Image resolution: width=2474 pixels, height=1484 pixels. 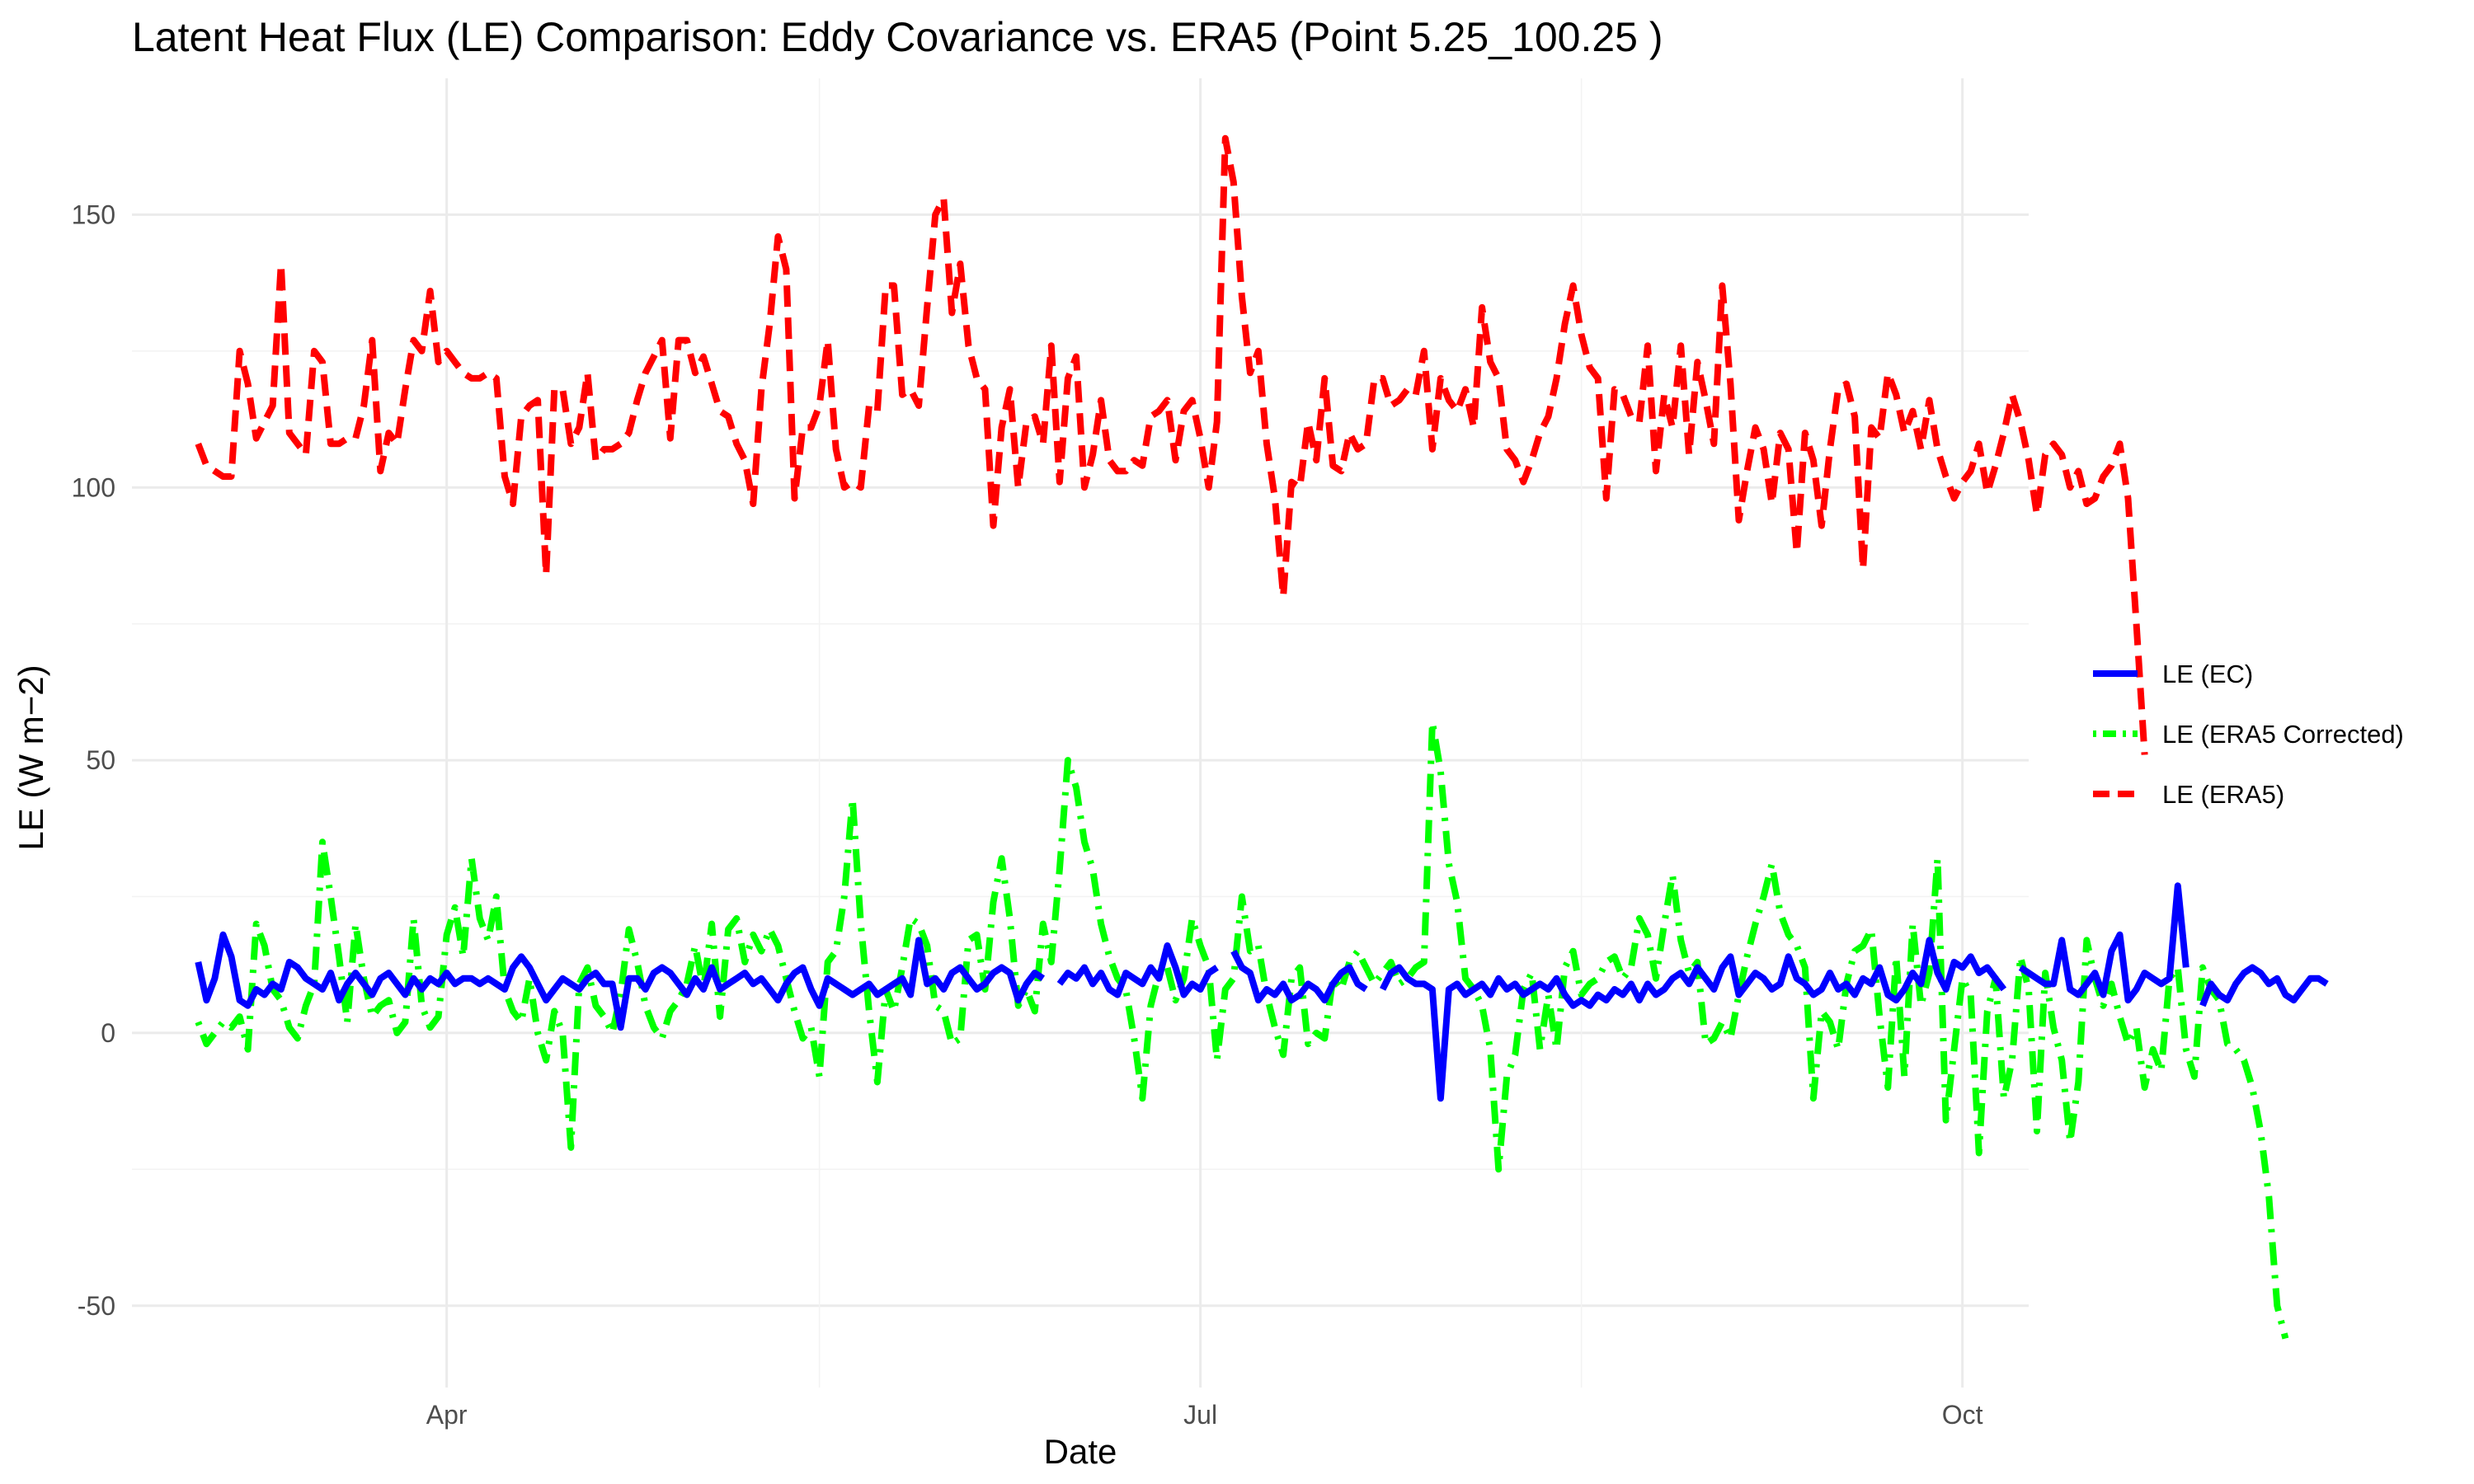 What do you see at coordinates (93, 214) in the screenshot?
I see `y-tick-label: 150` at bounding box center [93, 214].